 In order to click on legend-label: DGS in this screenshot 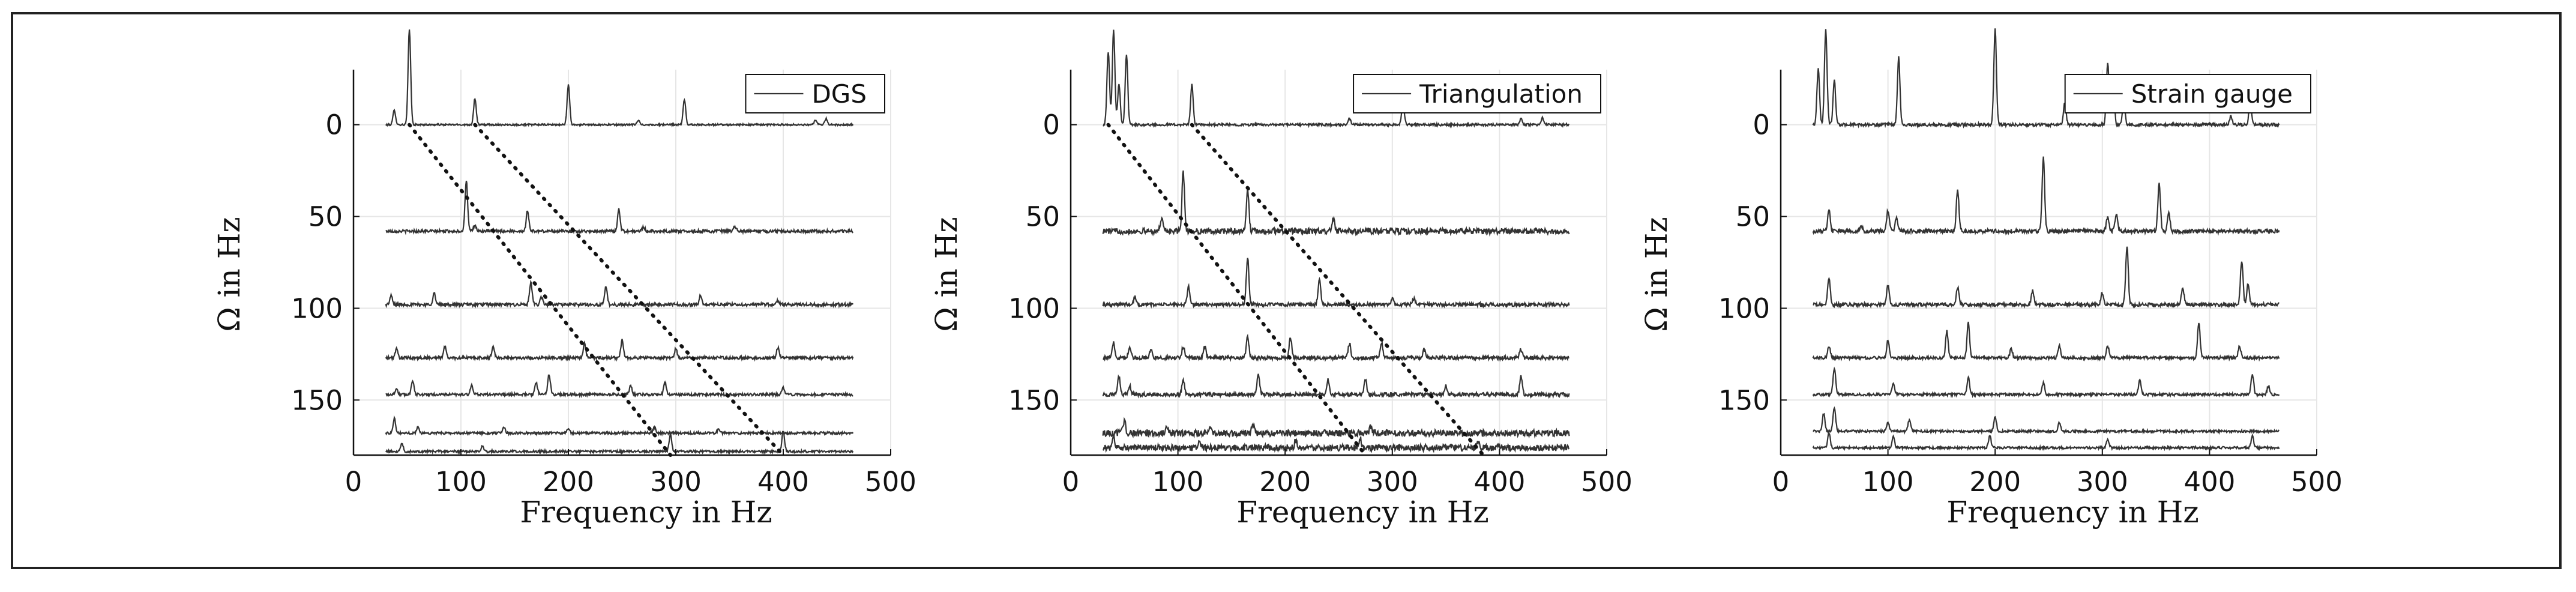, I will do `click(839, 94)`.